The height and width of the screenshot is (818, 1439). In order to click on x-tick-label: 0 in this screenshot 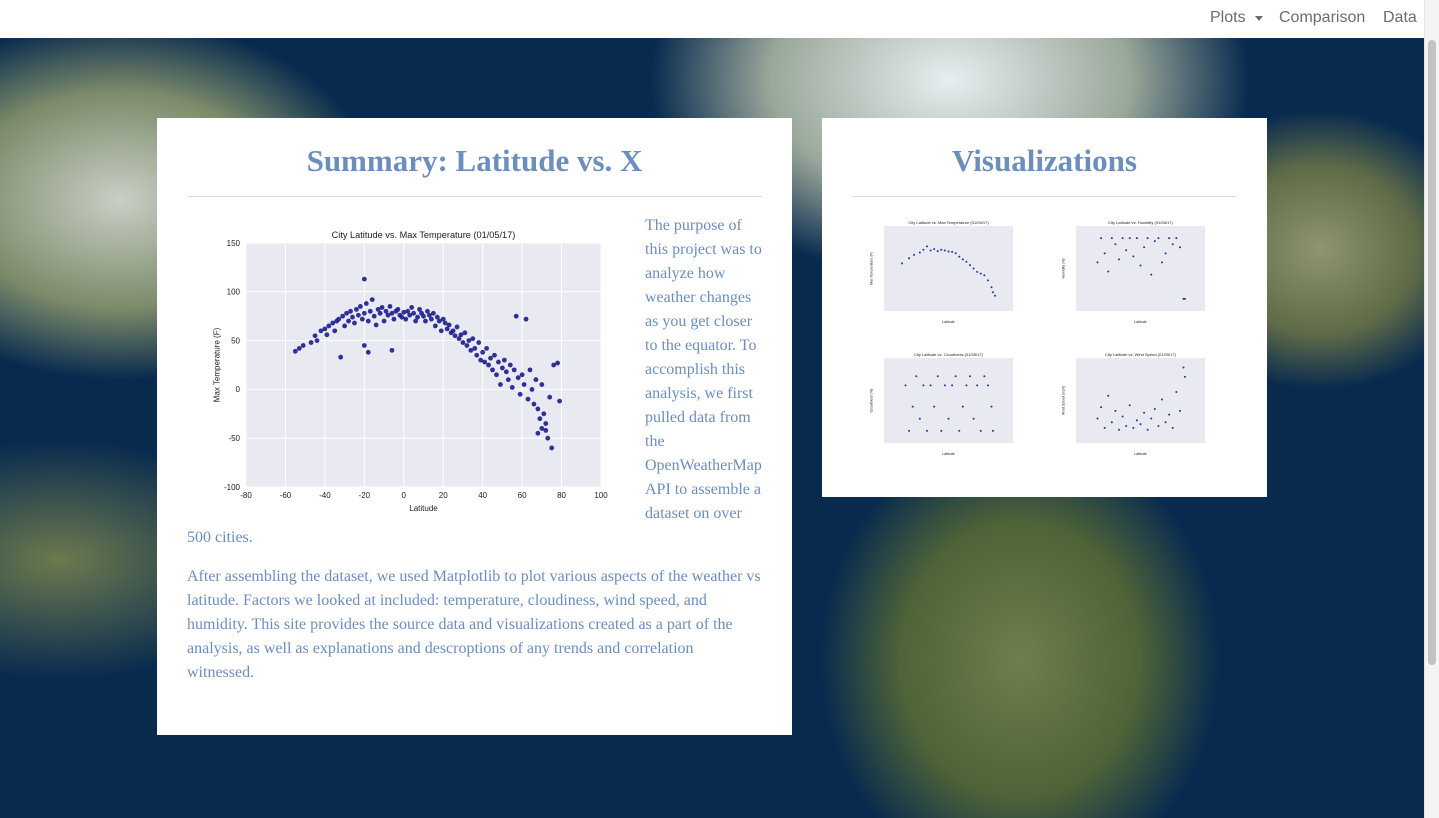, I will do `click(404, 495)`.